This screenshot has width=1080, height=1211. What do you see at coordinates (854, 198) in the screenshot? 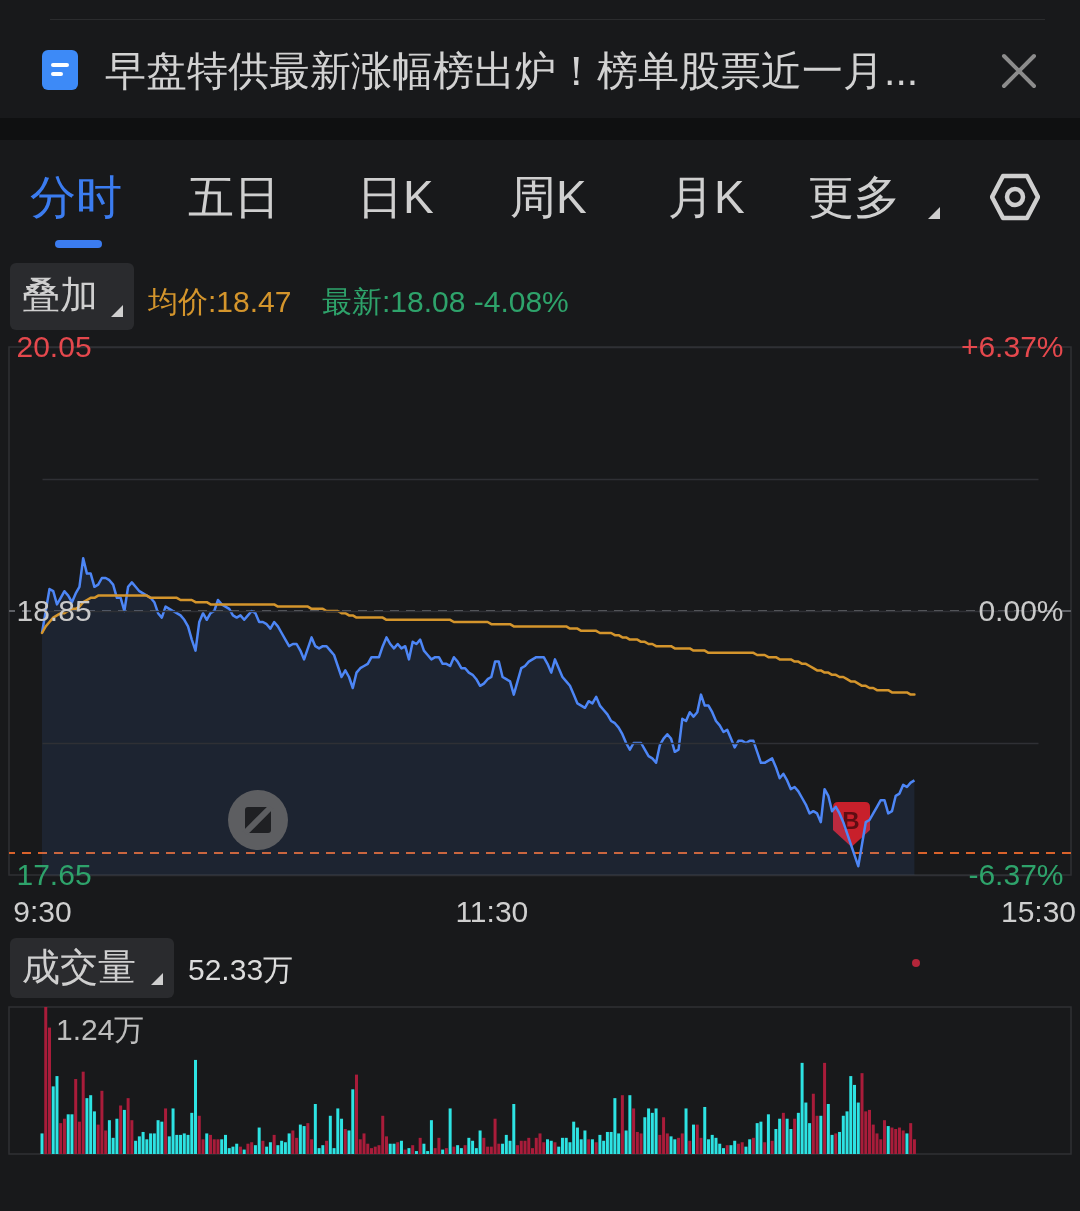
I see `text: 更多` at bounding box center [854, 198].